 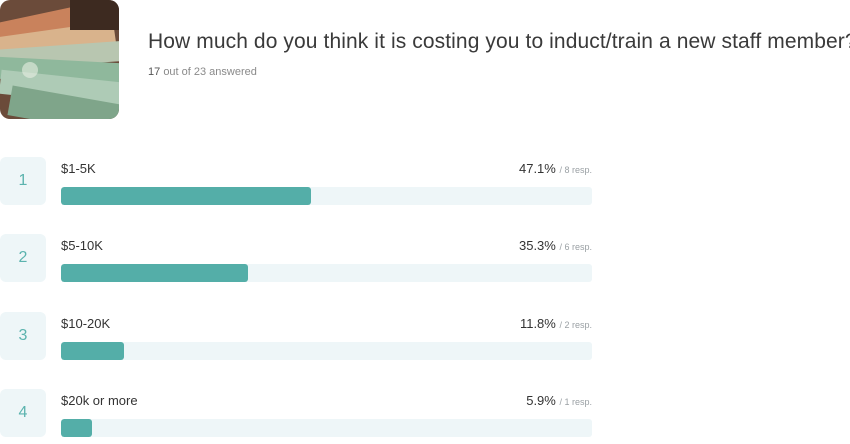 What do you see at coordinates (575, 247) in the screenshot?
I see `response-count: / 6 resp.` at bounding box center [575, 247].